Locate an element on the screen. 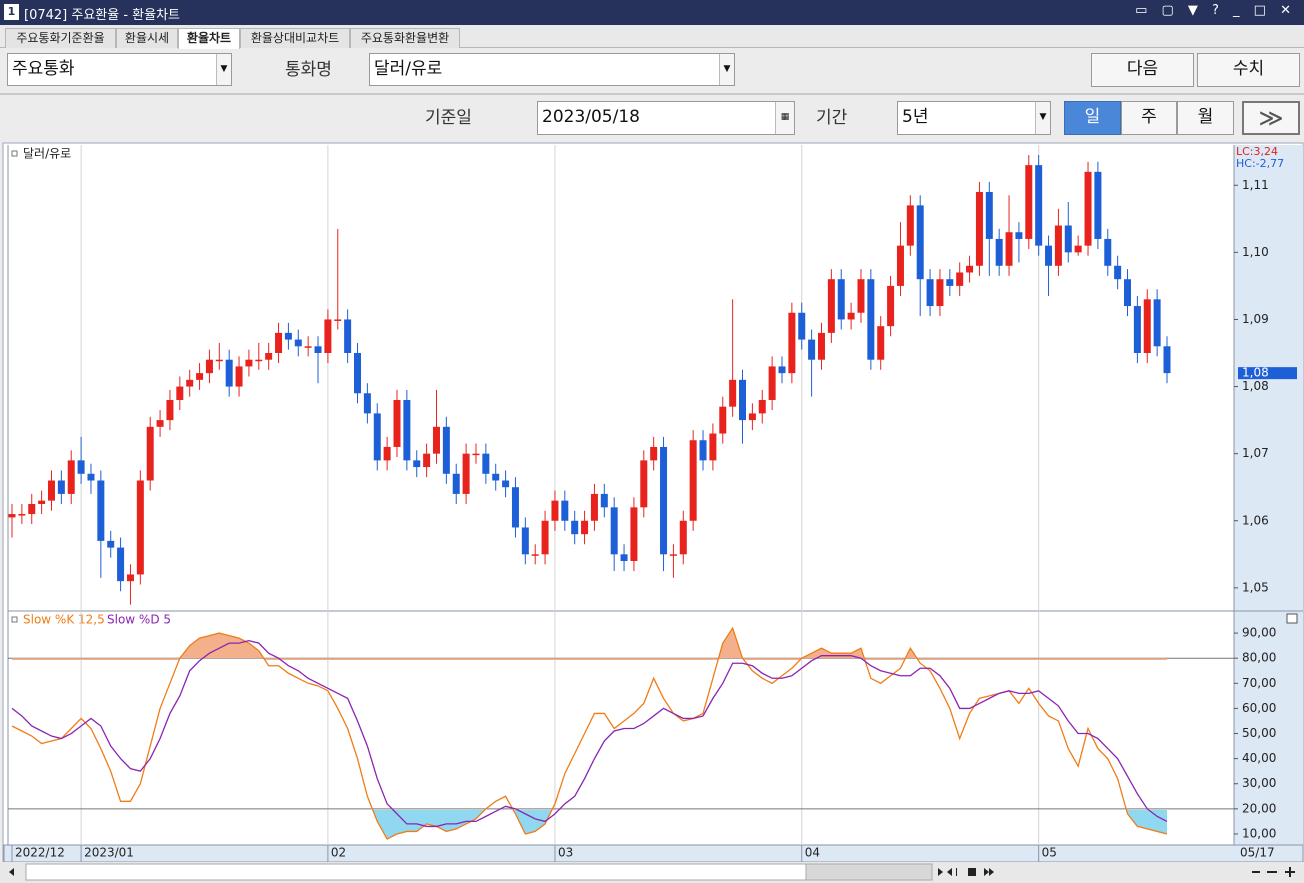 This screenshot has width=1304, height=883. x-tick-label: 05/17 is located at coordinates (1257, 853).